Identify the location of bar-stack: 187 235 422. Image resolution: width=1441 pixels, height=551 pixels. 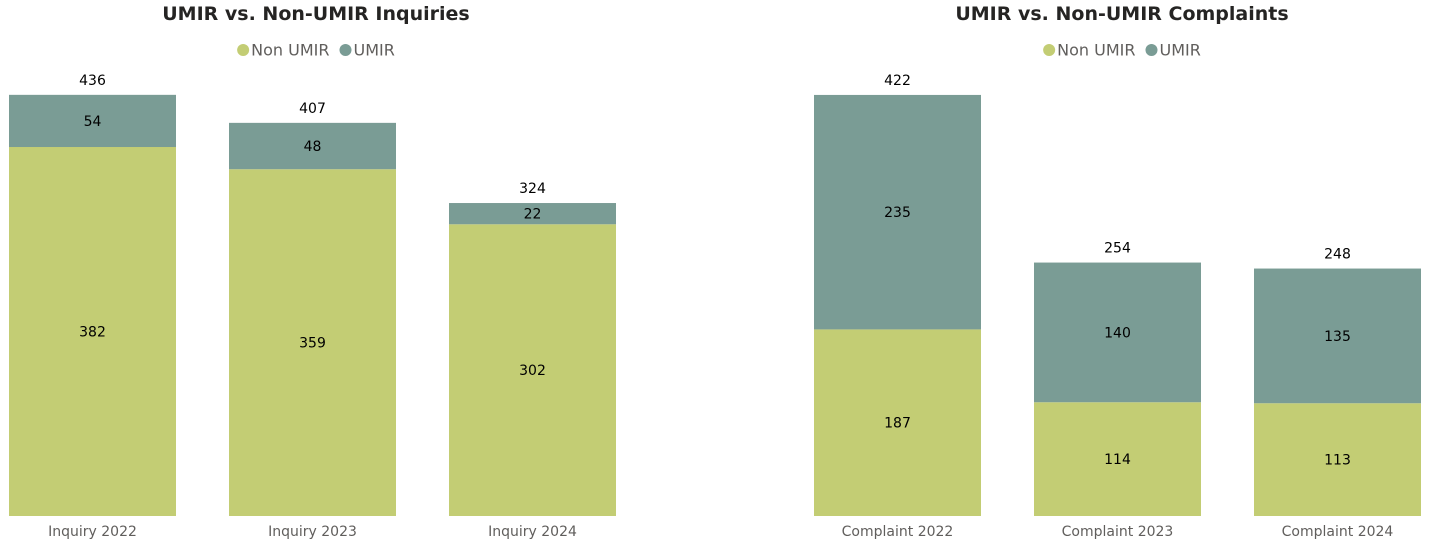
(897, 294).